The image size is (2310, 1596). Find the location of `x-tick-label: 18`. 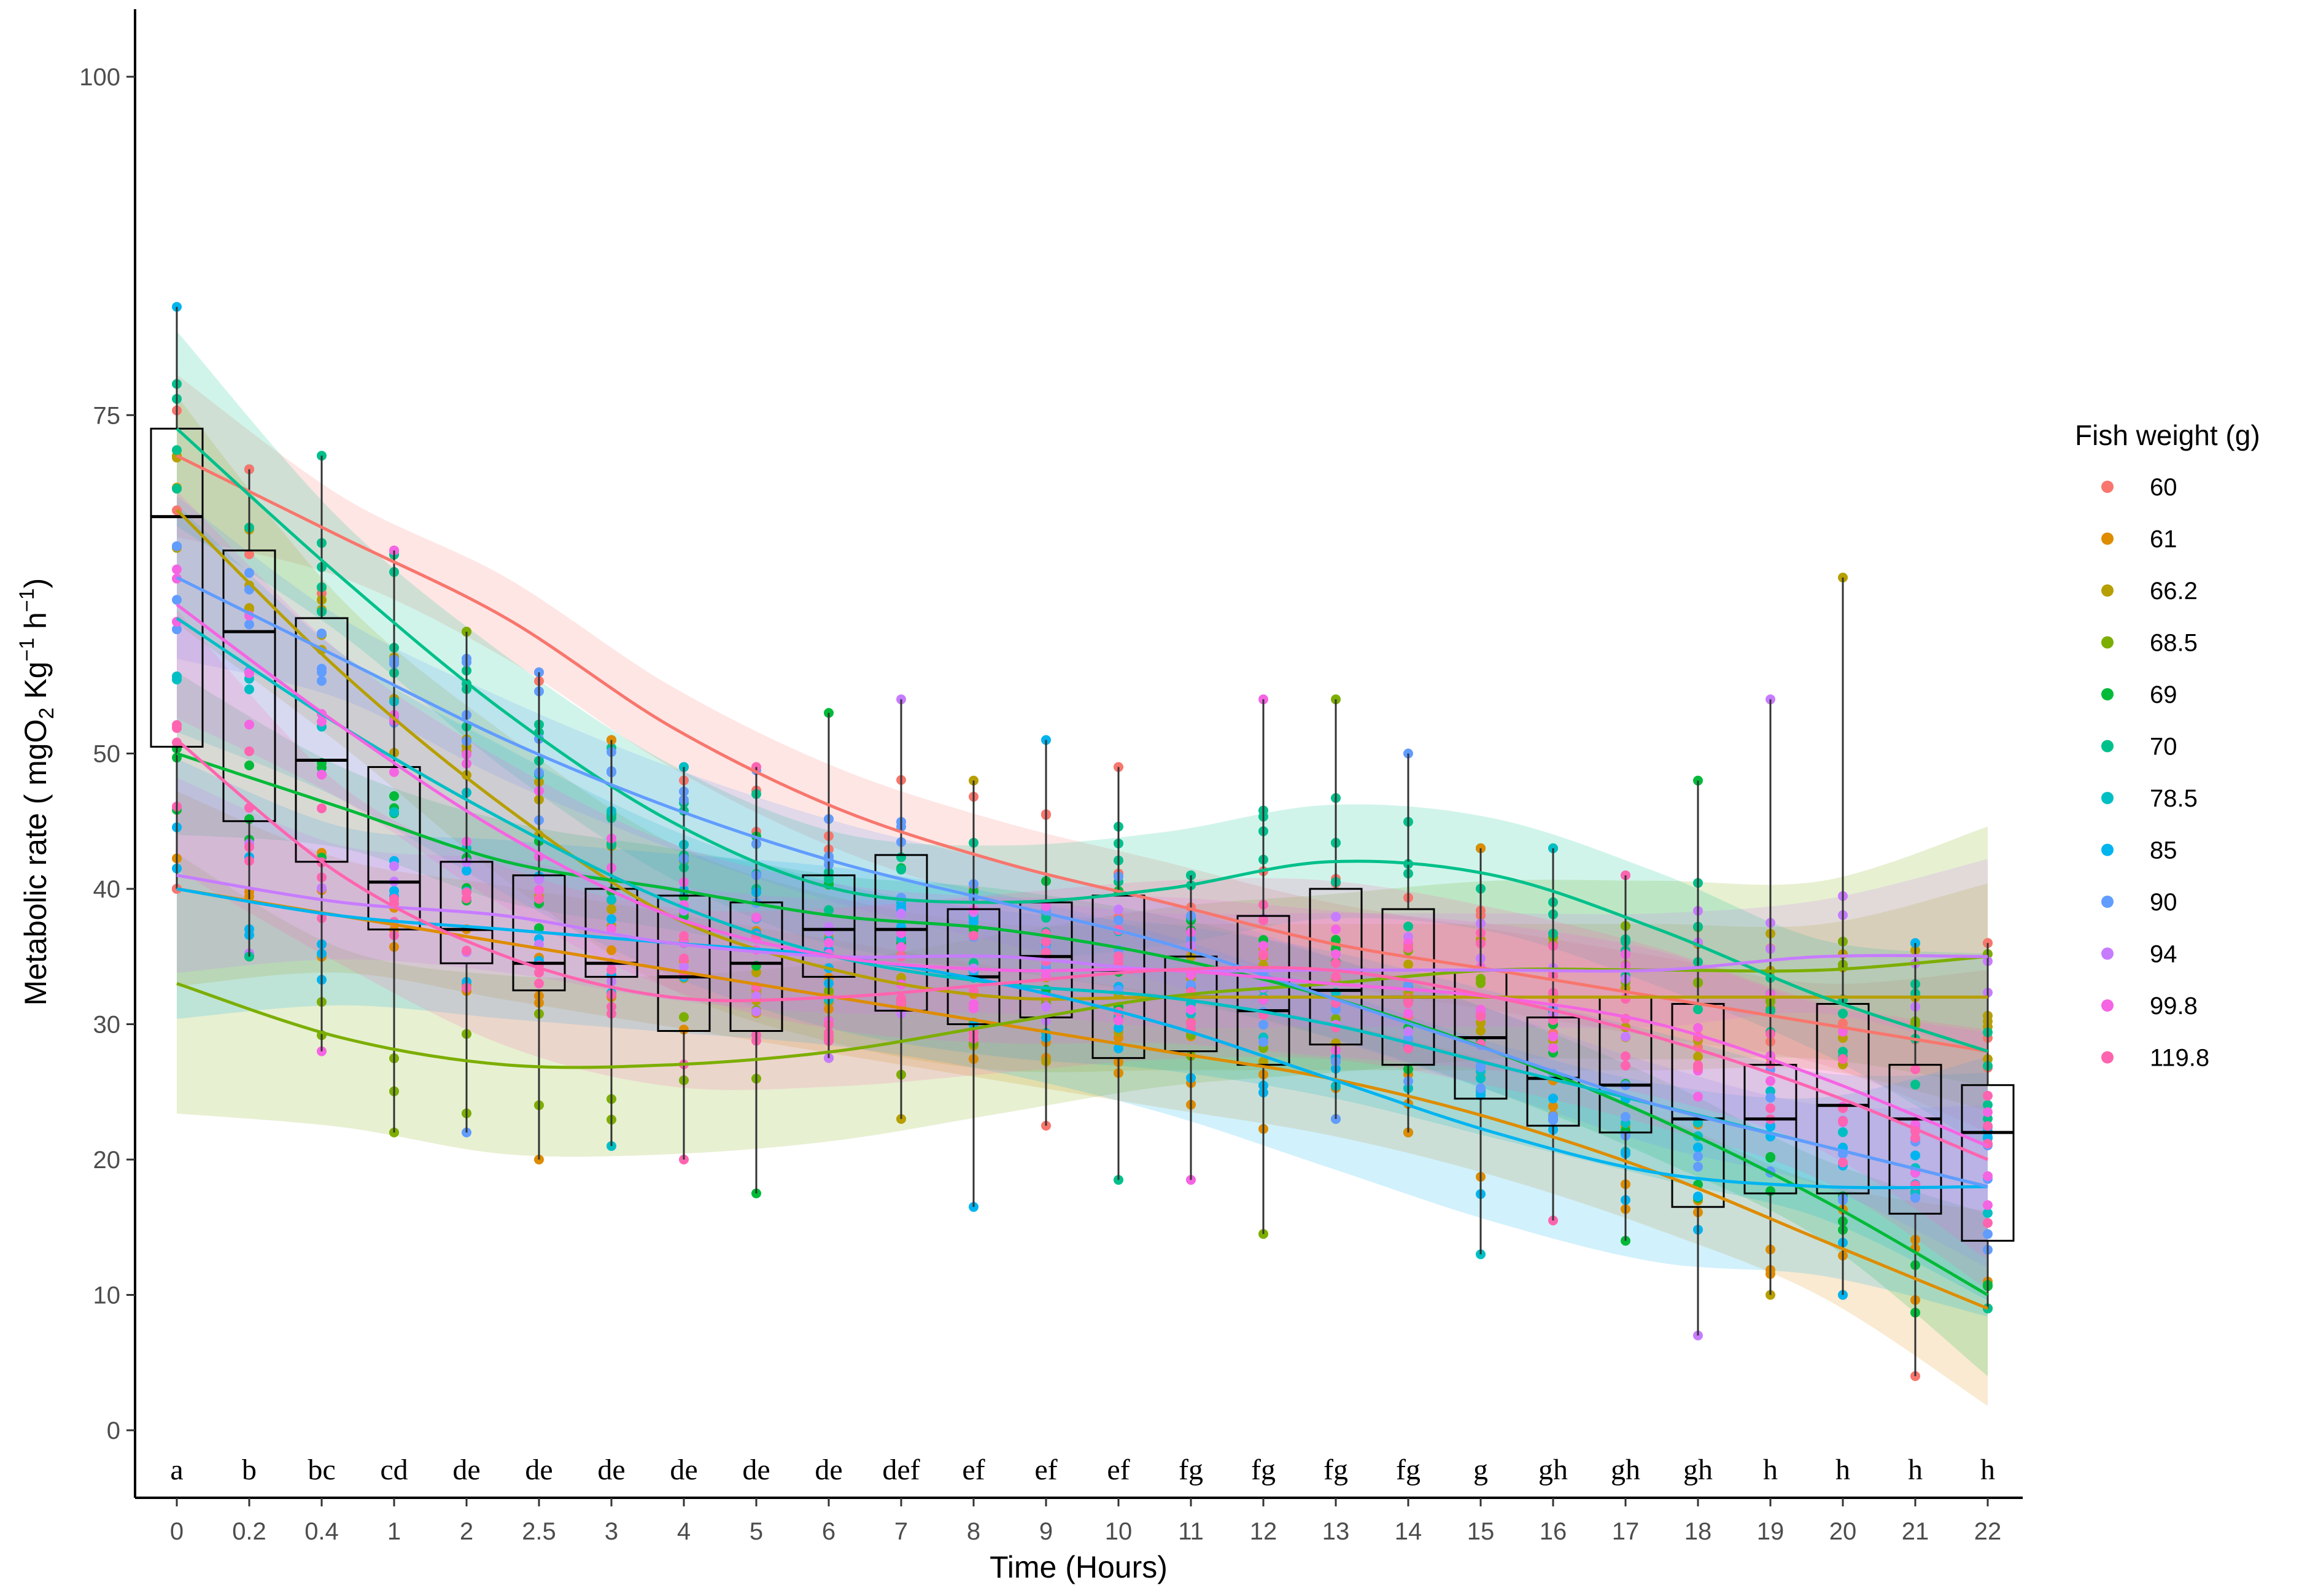

x-tick-label: 18 is located at coordinates (1698, 1531).